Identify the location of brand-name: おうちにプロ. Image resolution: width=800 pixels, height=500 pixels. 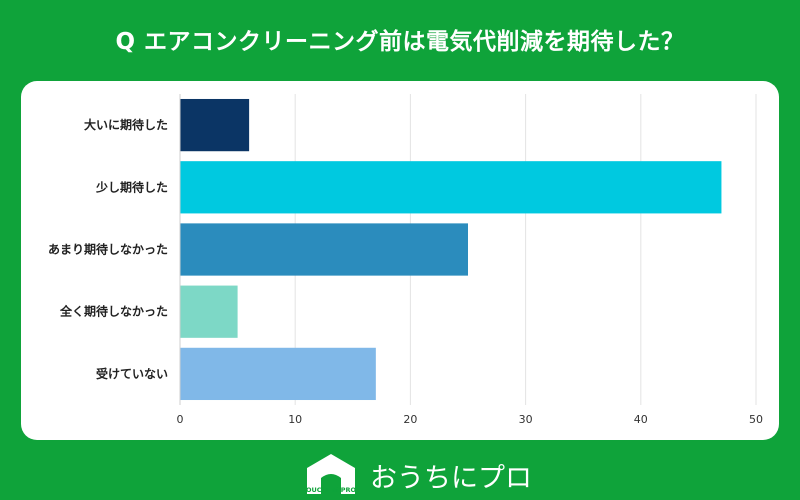
(451, 478).